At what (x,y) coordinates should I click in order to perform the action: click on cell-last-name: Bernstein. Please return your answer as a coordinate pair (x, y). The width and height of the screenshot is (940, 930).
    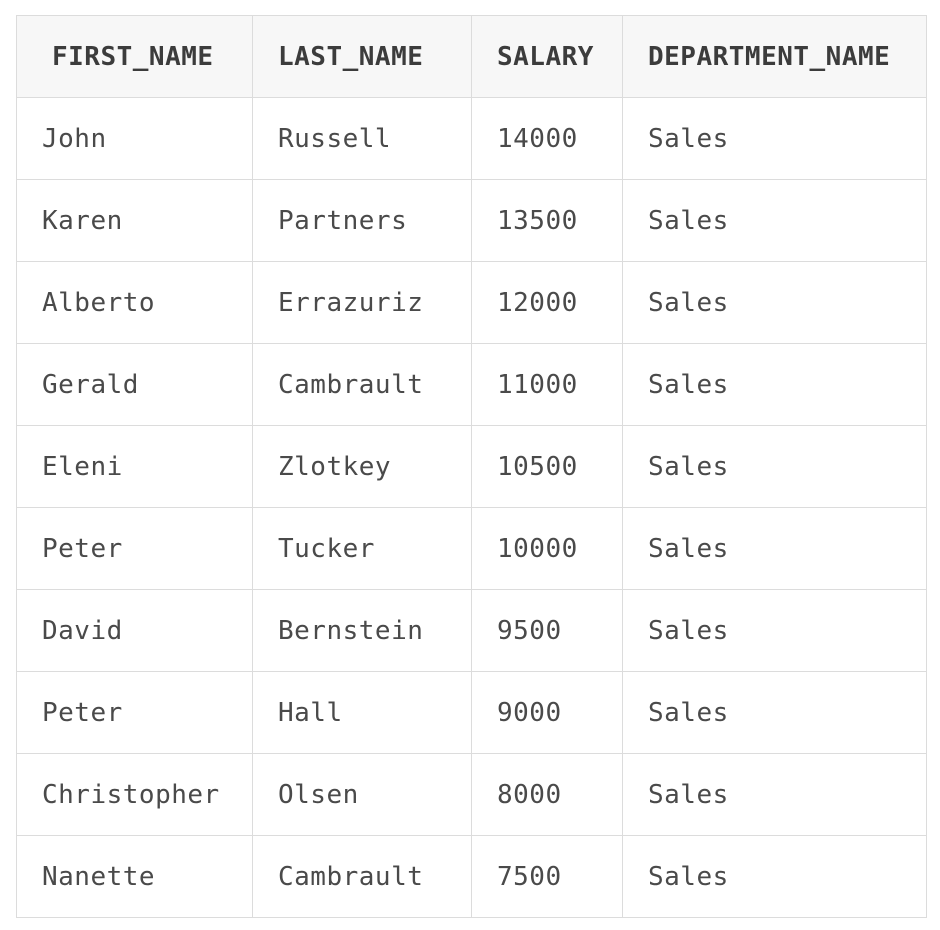
    Looking at the image, I should click on (362, 630).